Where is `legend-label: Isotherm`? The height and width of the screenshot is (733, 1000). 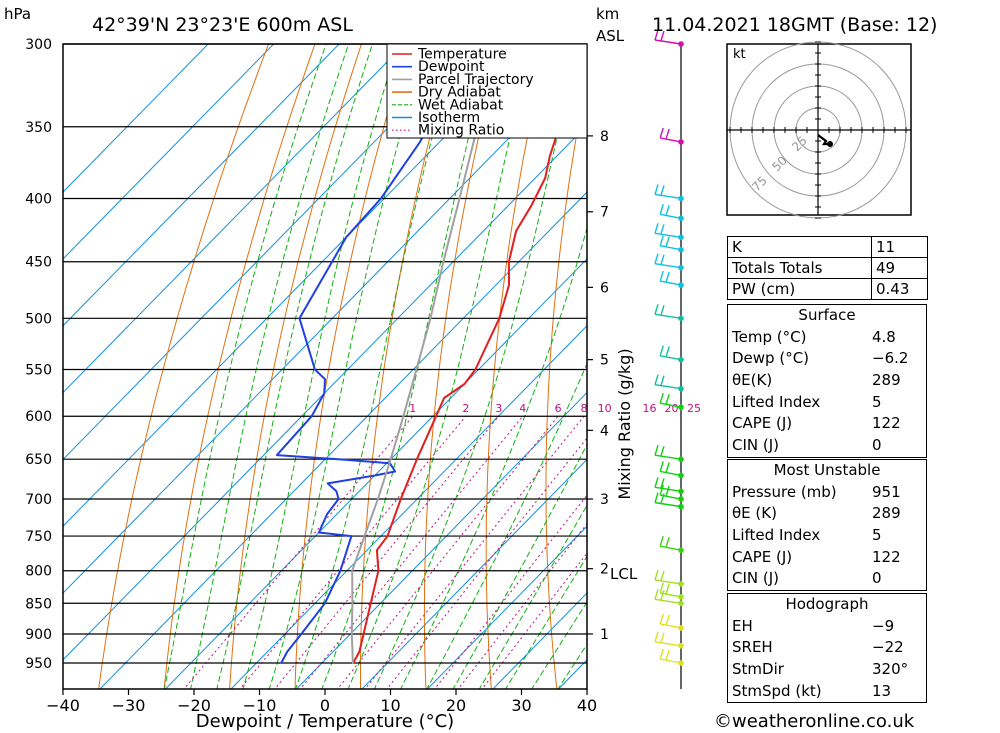
legend-label: Isotherm is located at coordinates (449, 118).